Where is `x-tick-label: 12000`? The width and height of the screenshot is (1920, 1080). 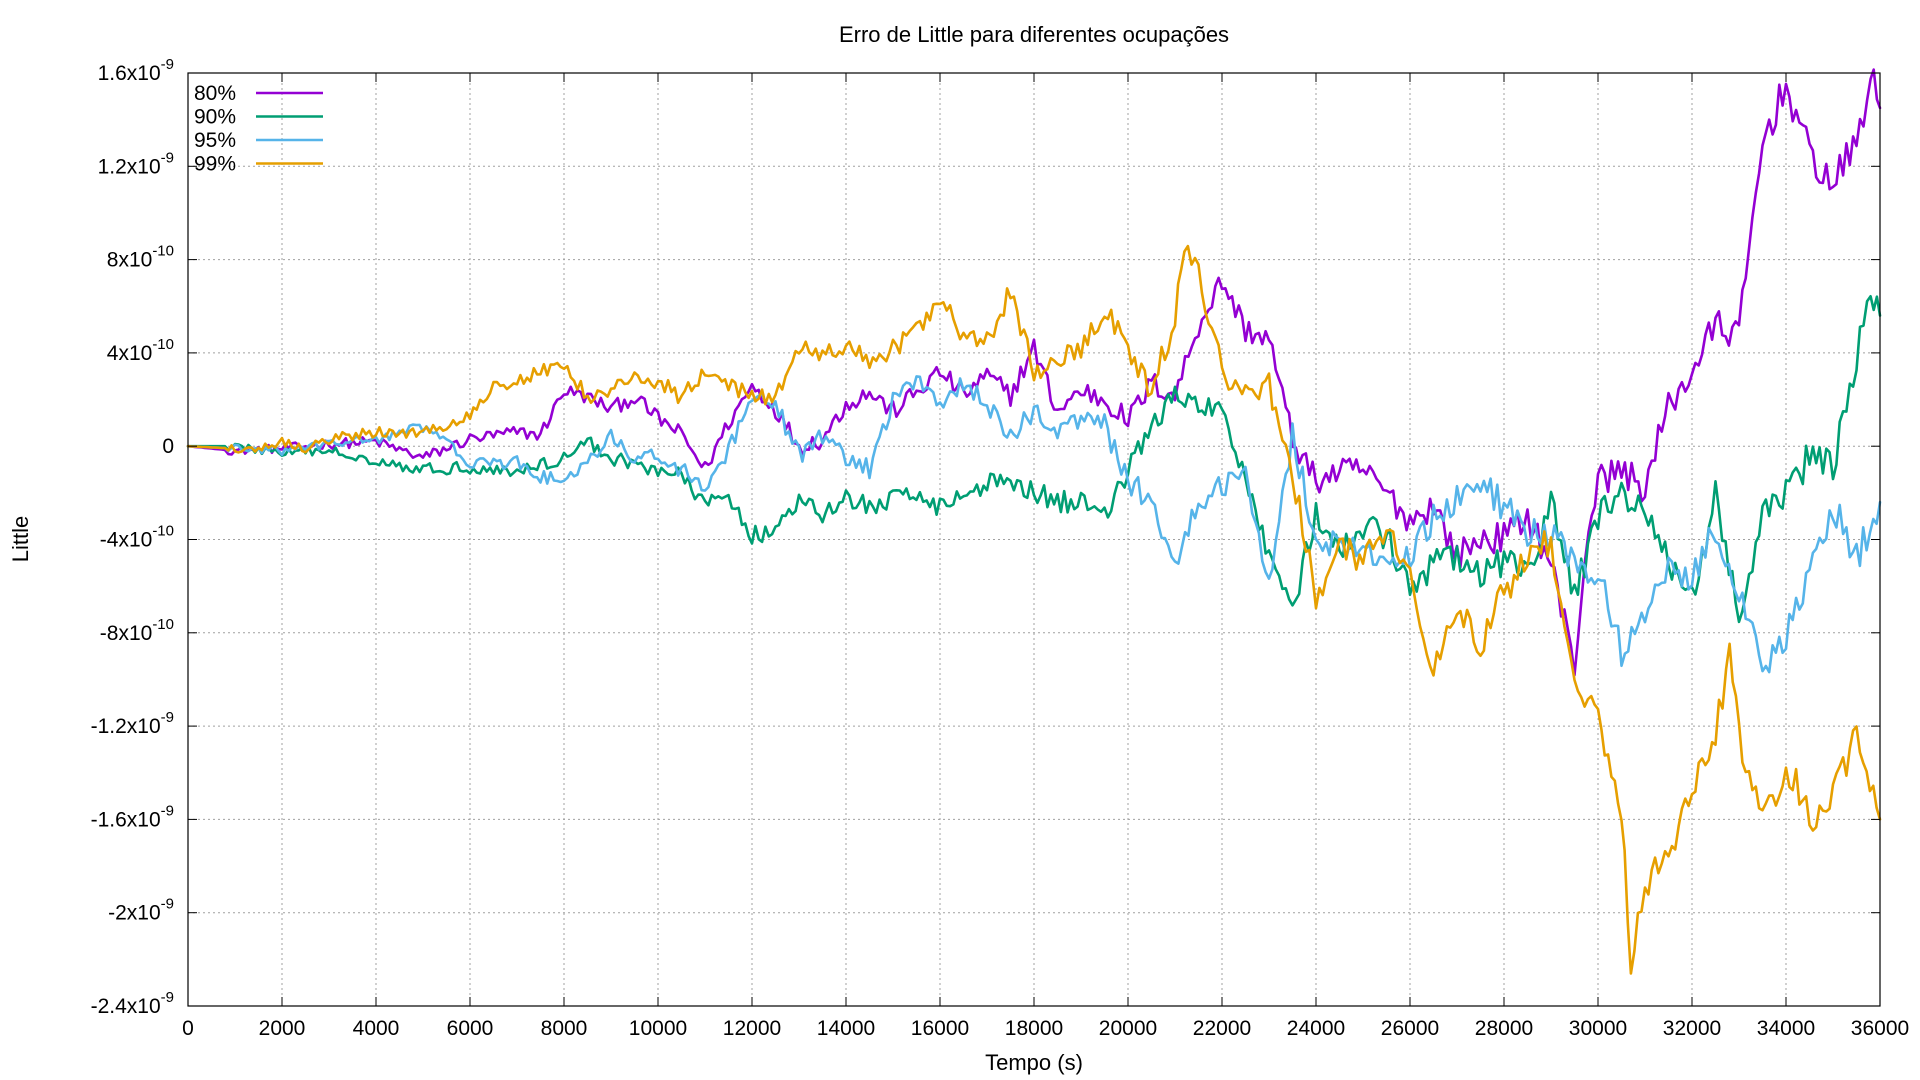 x-tick-label: 12000 is located at coordinates (752, 1028).